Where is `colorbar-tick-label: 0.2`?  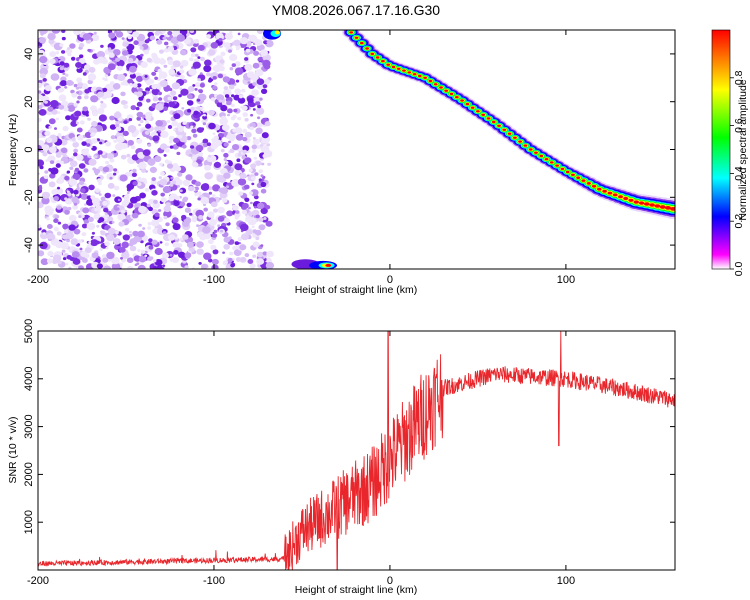
colorbar-tick-label: 0.2 is located at coordinates (739, 221).